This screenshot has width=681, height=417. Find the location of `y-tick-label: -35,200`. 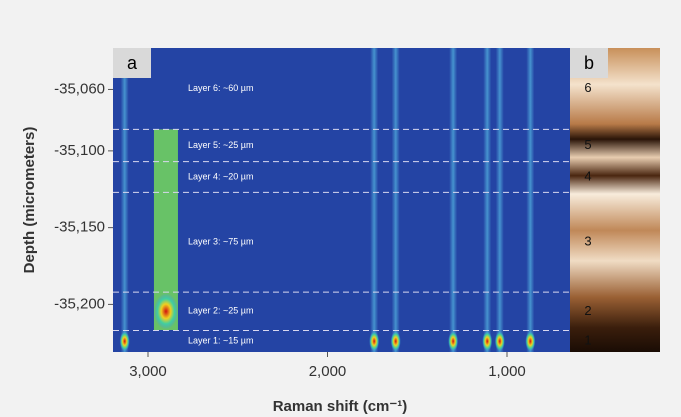

y-tick-label: -35,200 is located at coordinates (79, 303).